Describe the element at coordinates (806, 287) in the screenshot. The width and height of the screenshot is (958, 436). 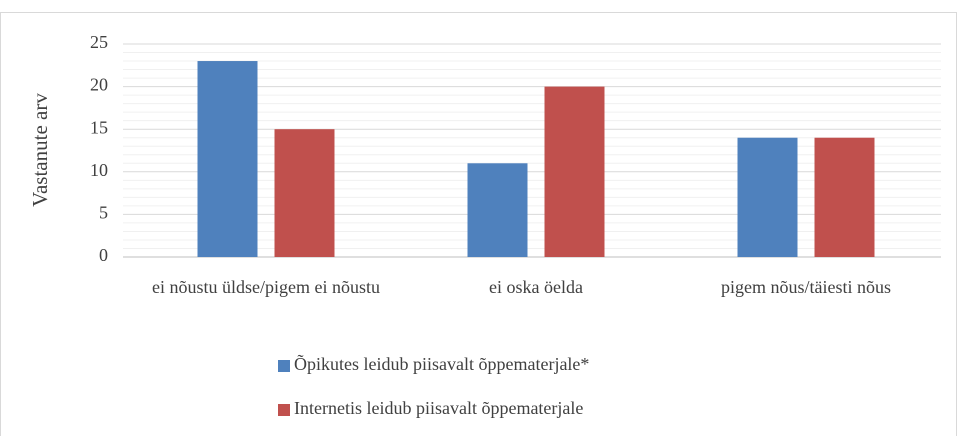
I see `x-tick-label: pigem nõus/täiesti nõus` at that location.